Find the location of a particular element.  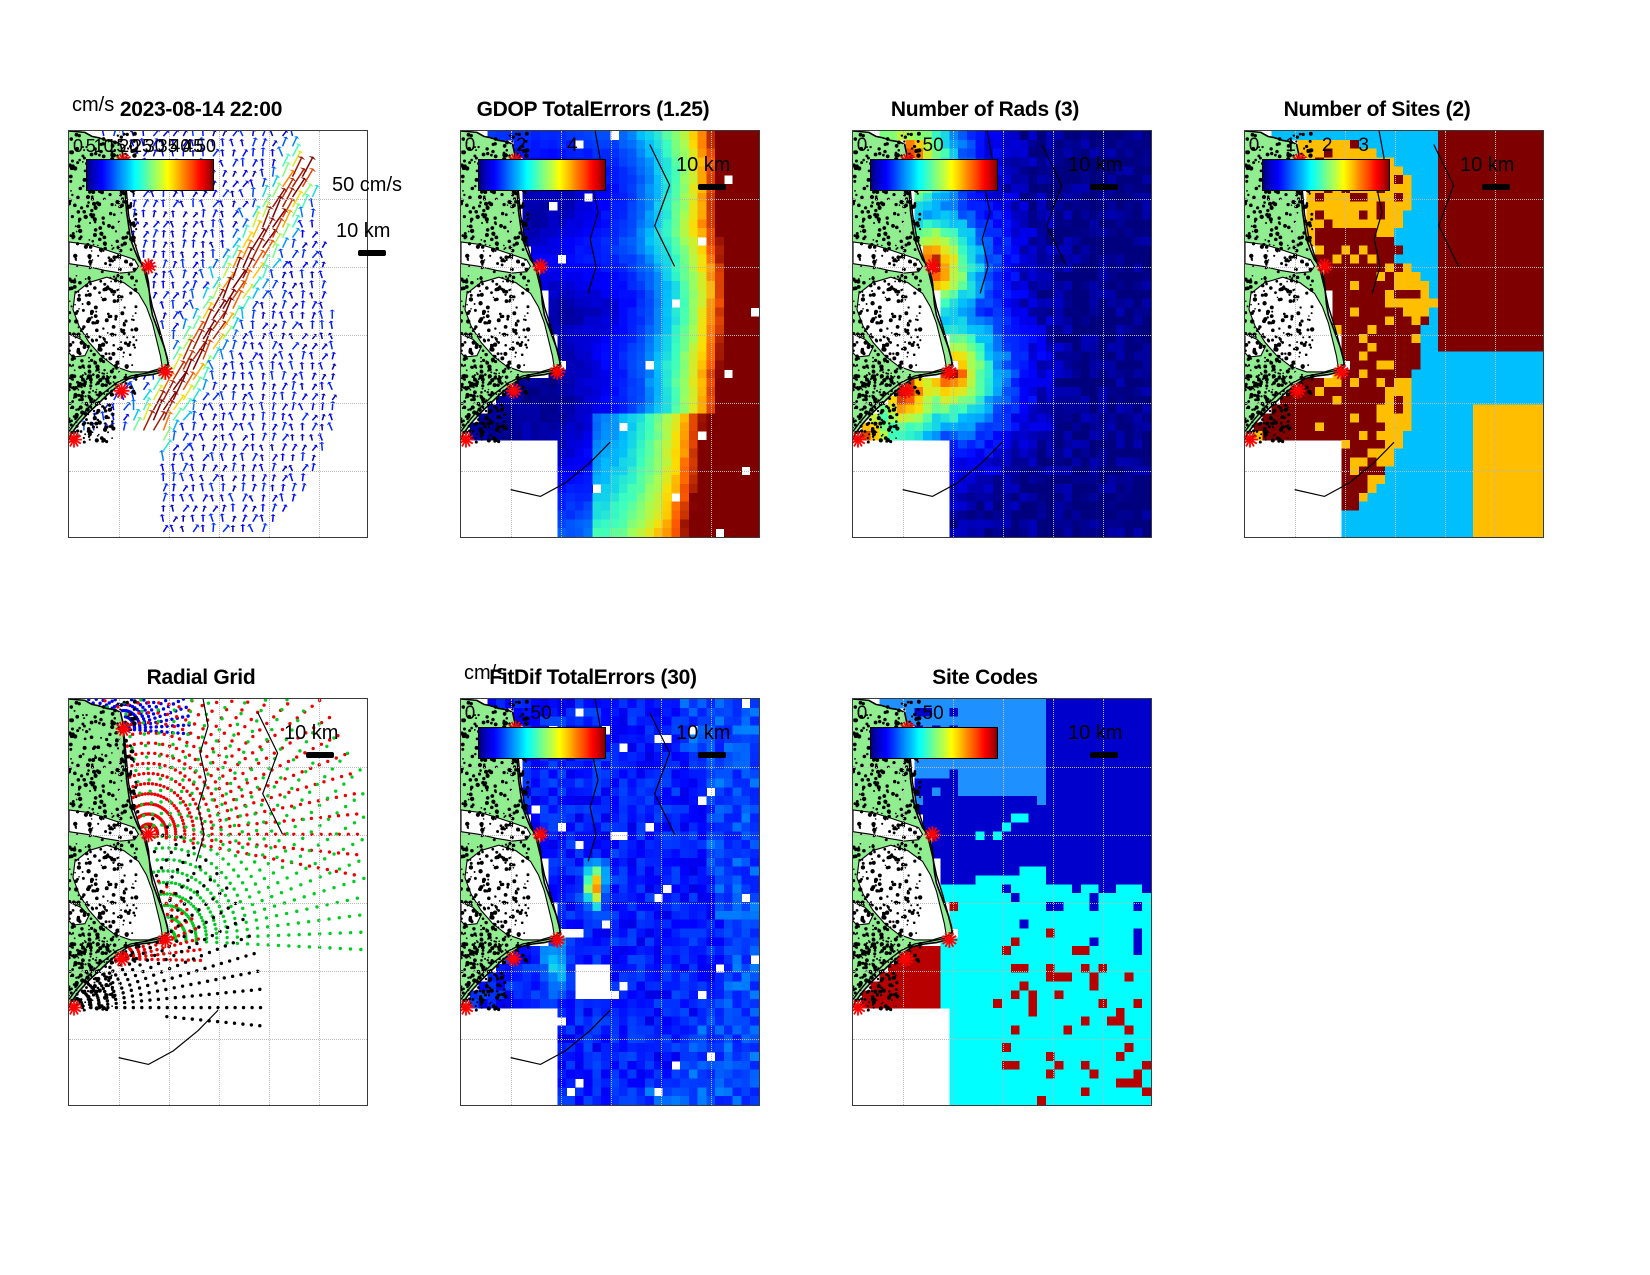

panel-title: Site Codes is located at coordinates (985, 677).